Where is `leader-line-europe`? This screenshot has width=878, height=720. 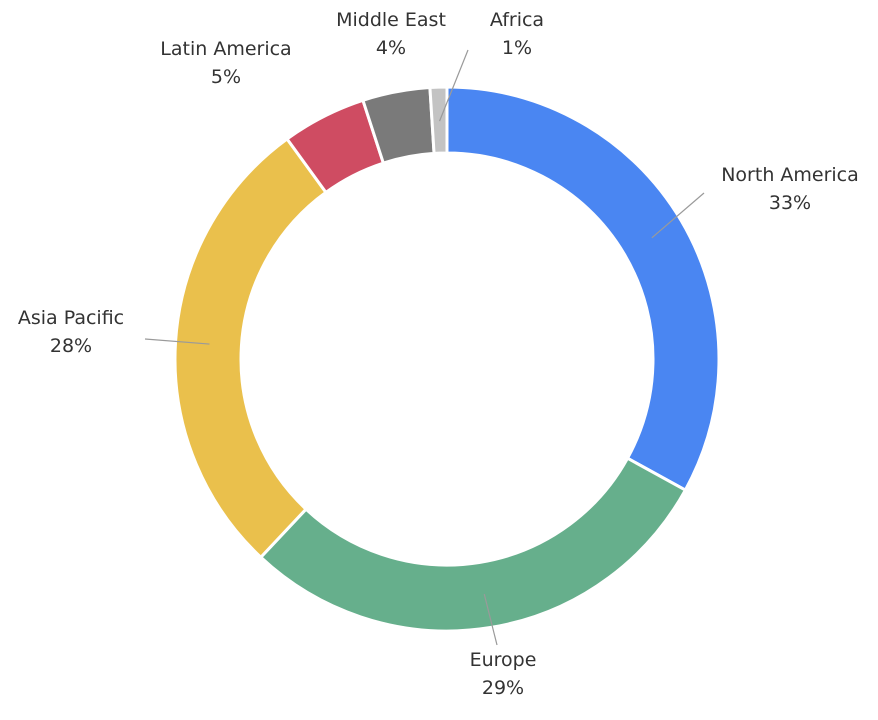
leader-line-europe is located at coordinates (490, 619).